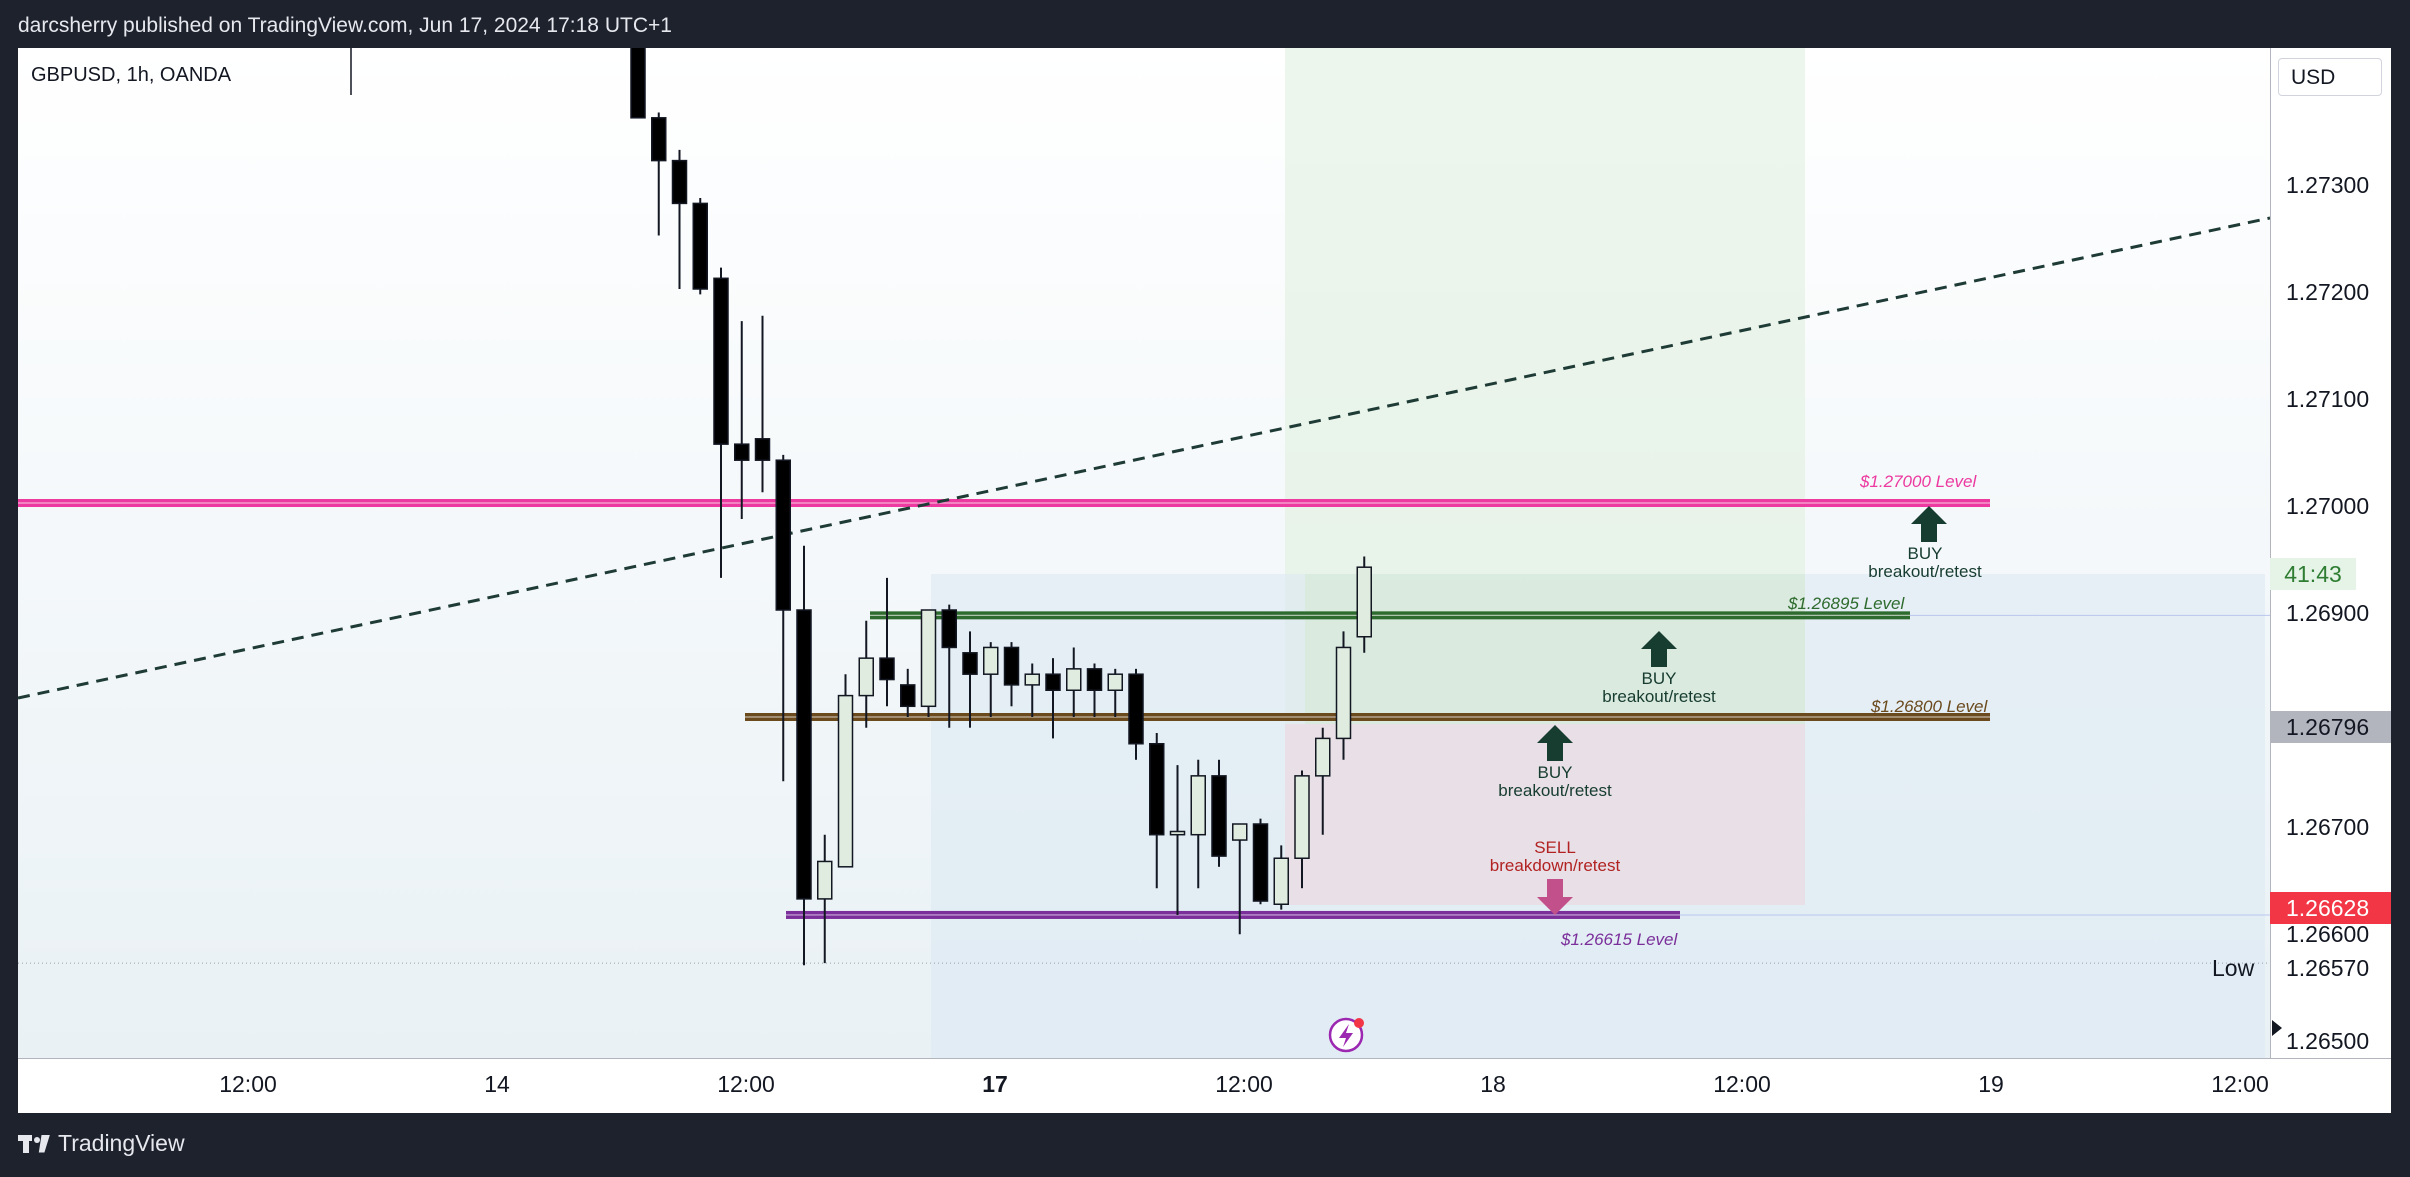  Describe the element at coordinates (2331, 553) in the screenshot. I see `price-scale` at that location.